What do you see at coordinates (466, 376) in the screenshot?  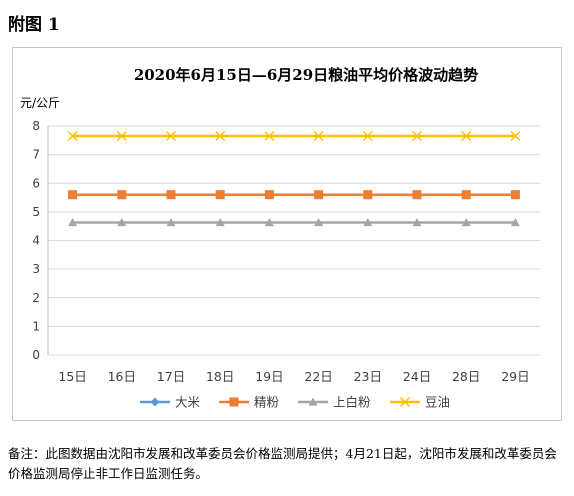 I see `x-tick-label: 28日` at bounding box center [466, 376].